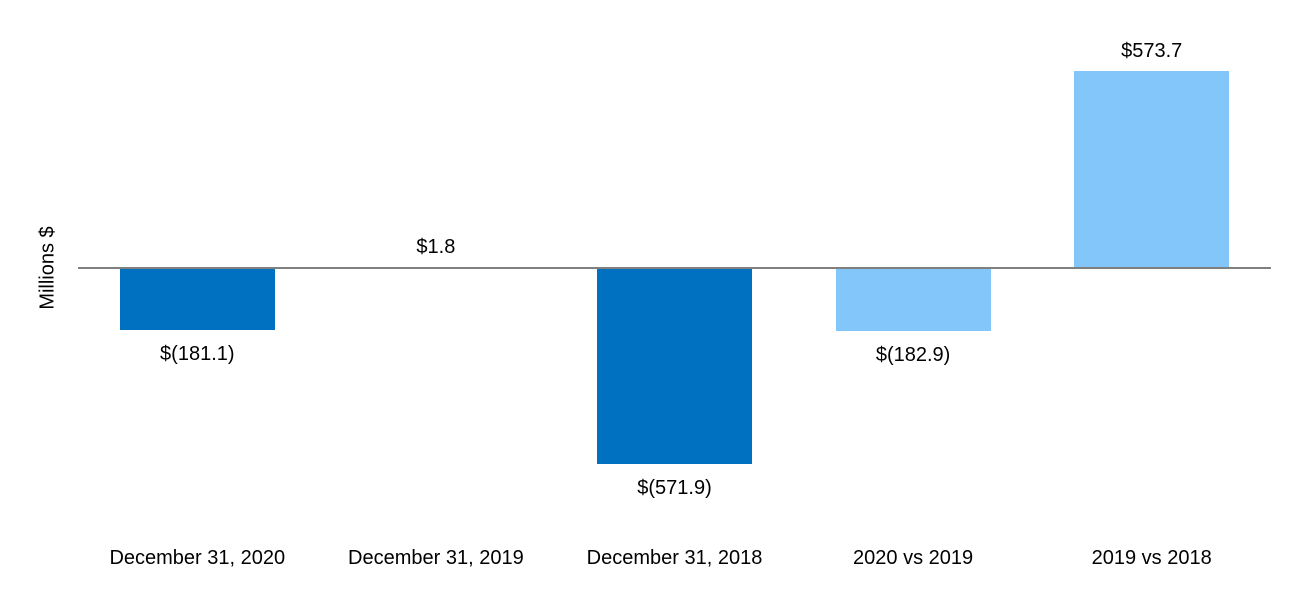  Describe the element at coordinates (197, 558) in the screenshot. I see `category-label-0: December 31, 2020` at that location.